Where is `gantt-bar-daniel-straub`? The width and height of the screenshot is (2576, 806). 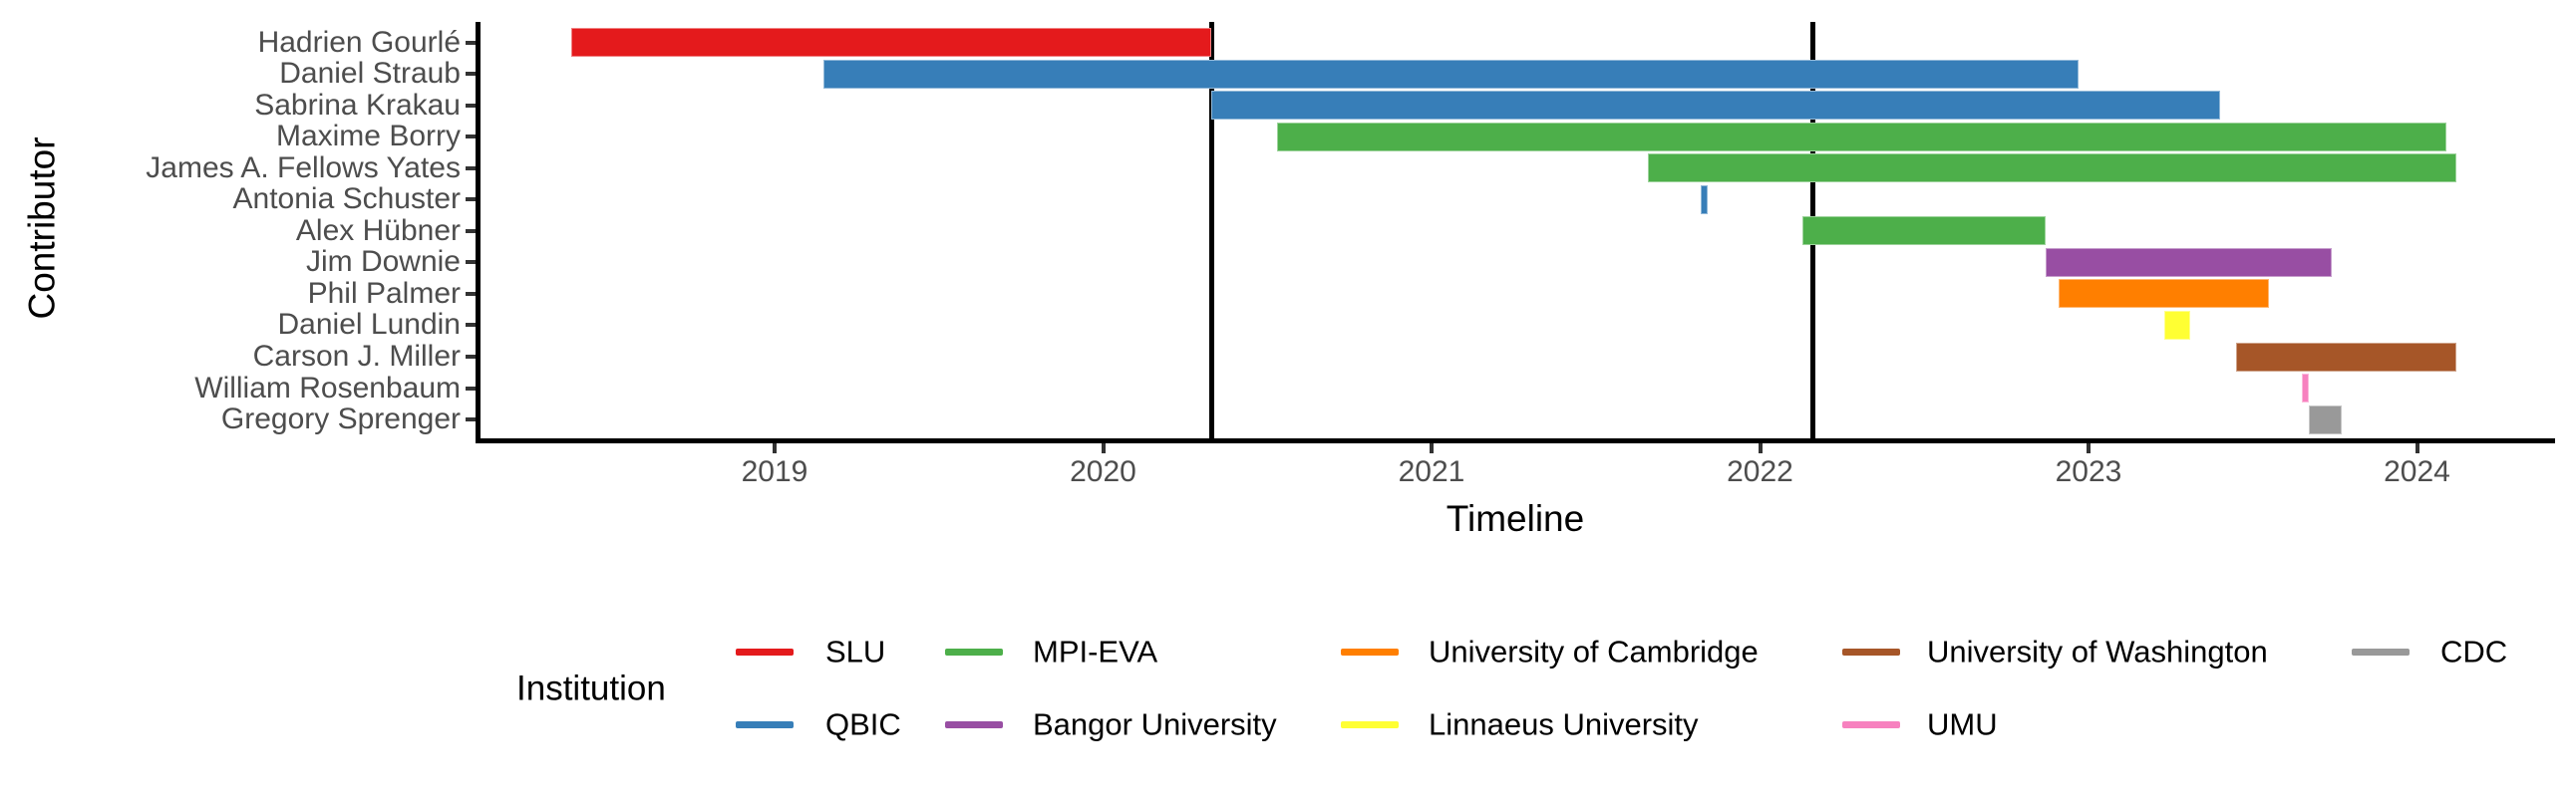 gantt-bar-daniel-straub is located at coordinates (1451, 74).